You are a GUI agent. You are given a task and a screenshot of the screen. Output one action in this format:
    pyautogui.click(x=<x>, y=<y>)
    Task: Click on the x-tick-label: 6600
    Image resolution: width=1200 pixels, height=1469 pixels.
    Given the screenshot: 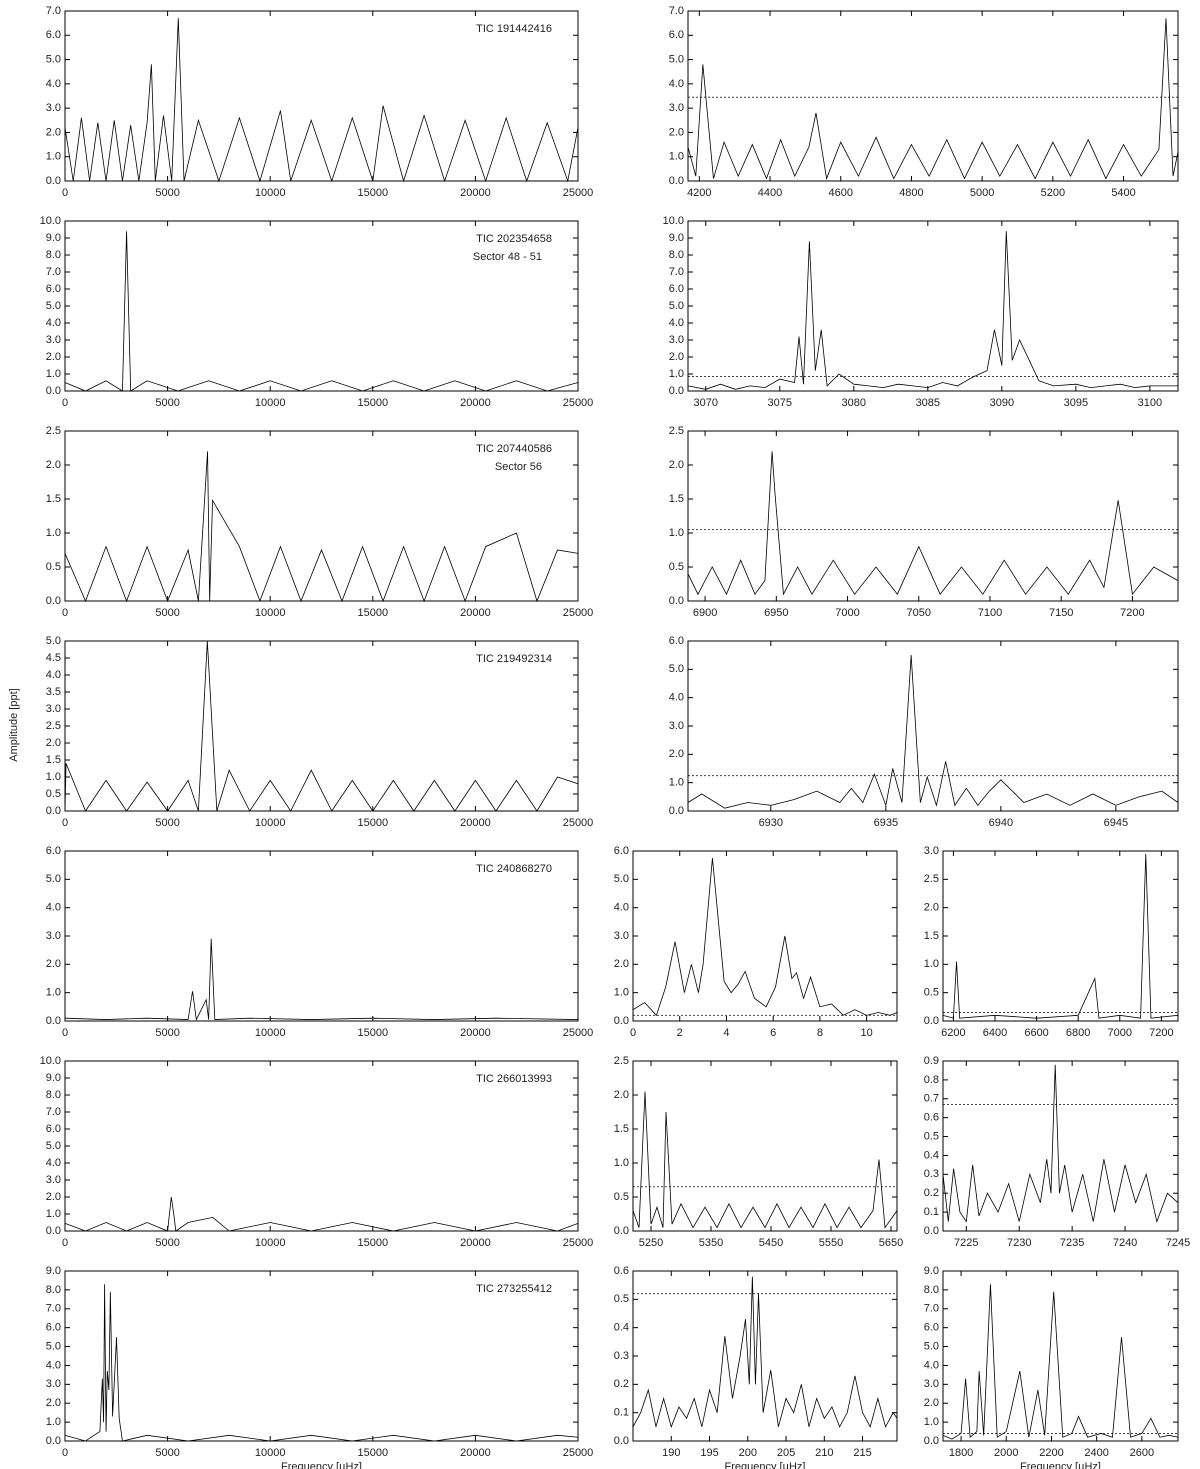 What is the action you would take?
    pyautogui.click(x=1036, y=1033)
    